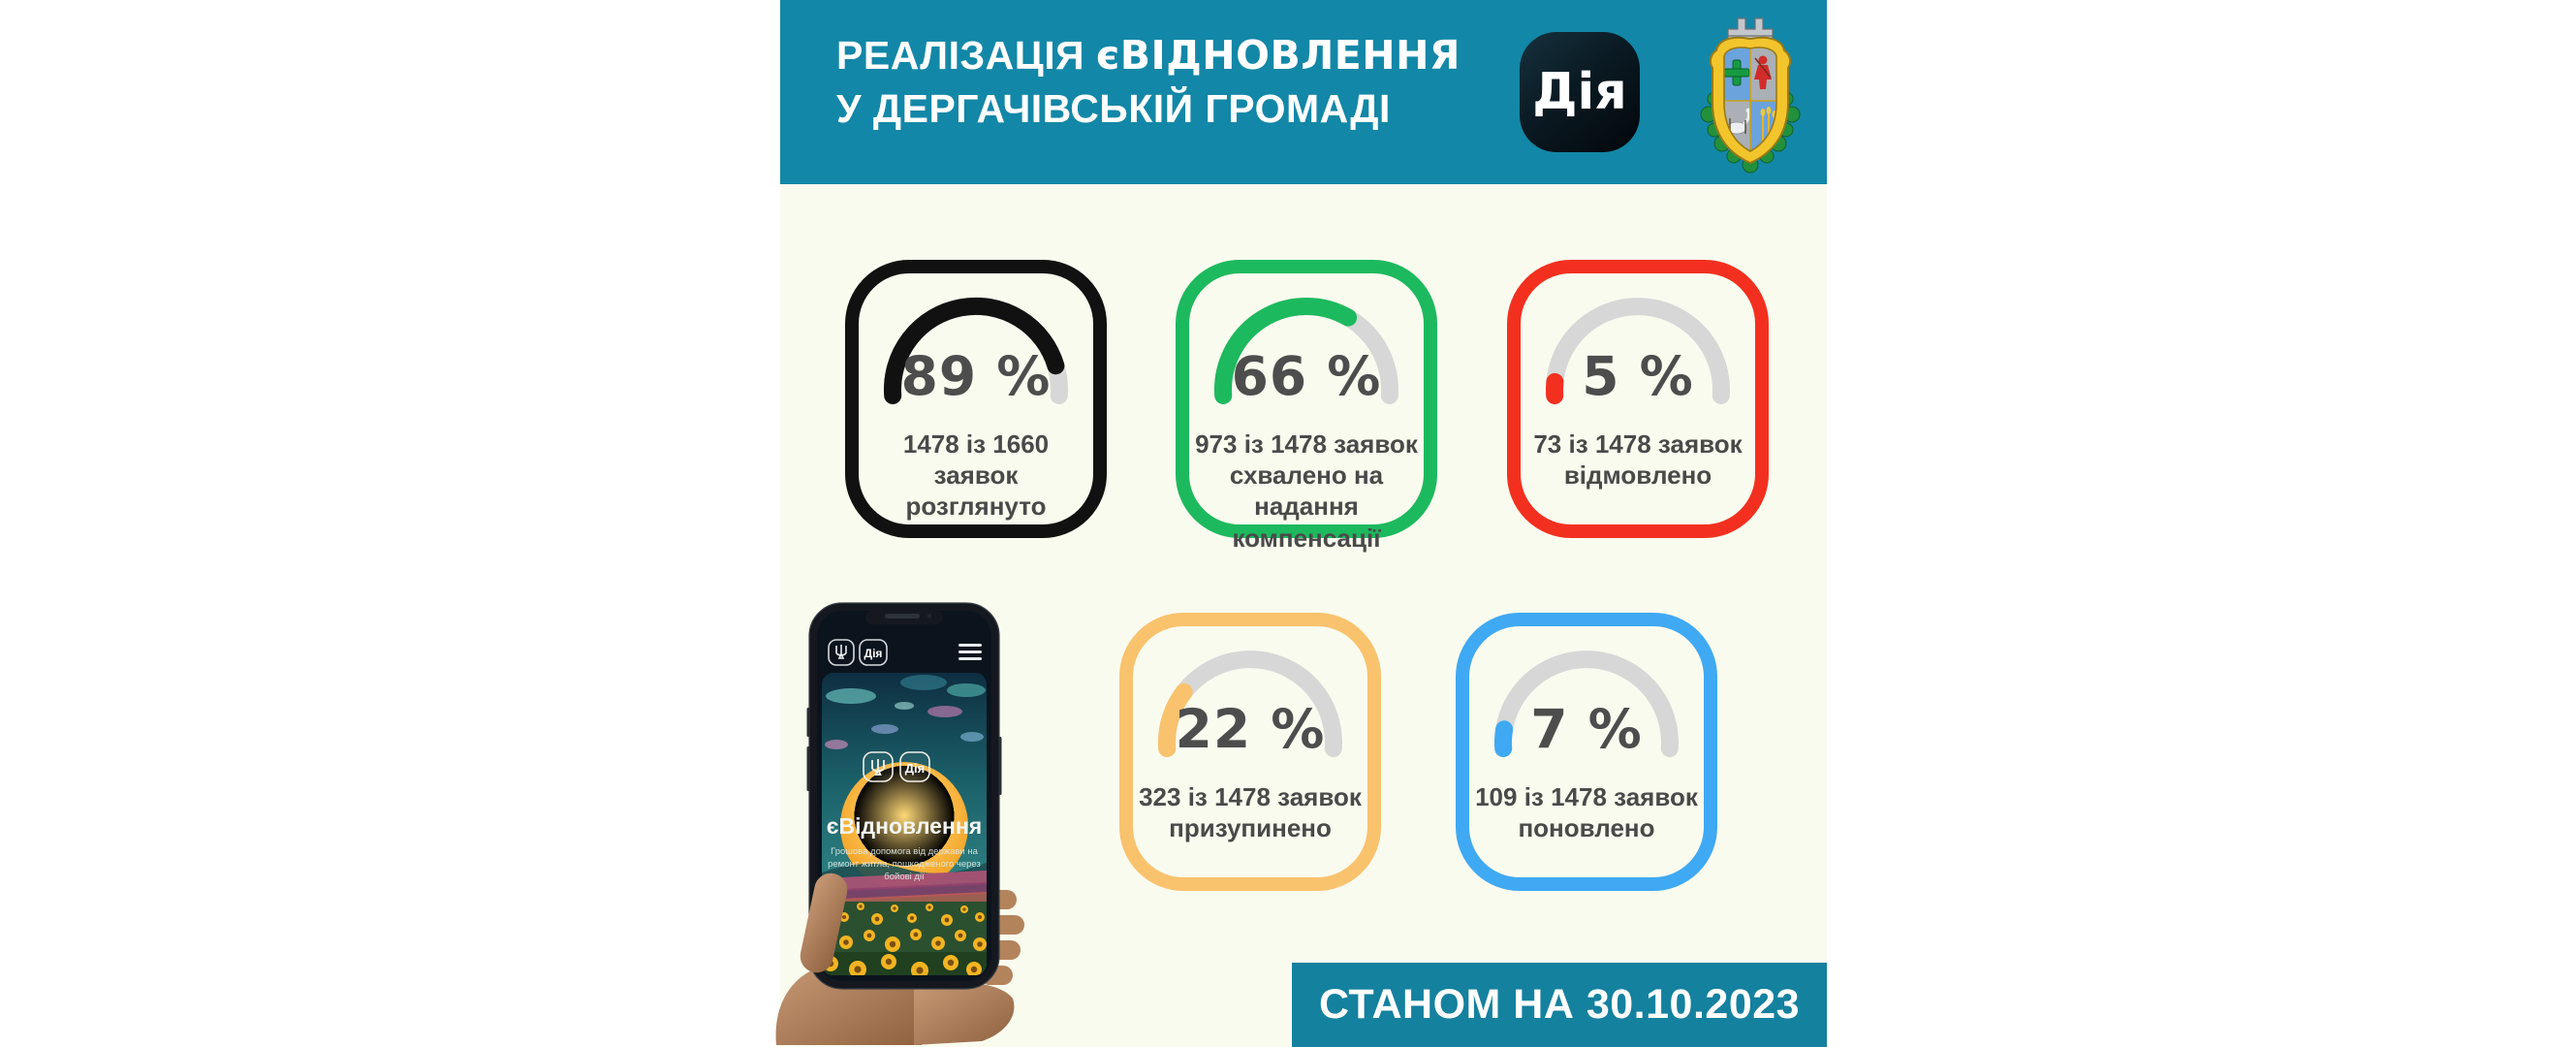 The width and height of the screenshot is (2576, 1047). I want to click on diia-mini-label: Дія, so click(873, 653).